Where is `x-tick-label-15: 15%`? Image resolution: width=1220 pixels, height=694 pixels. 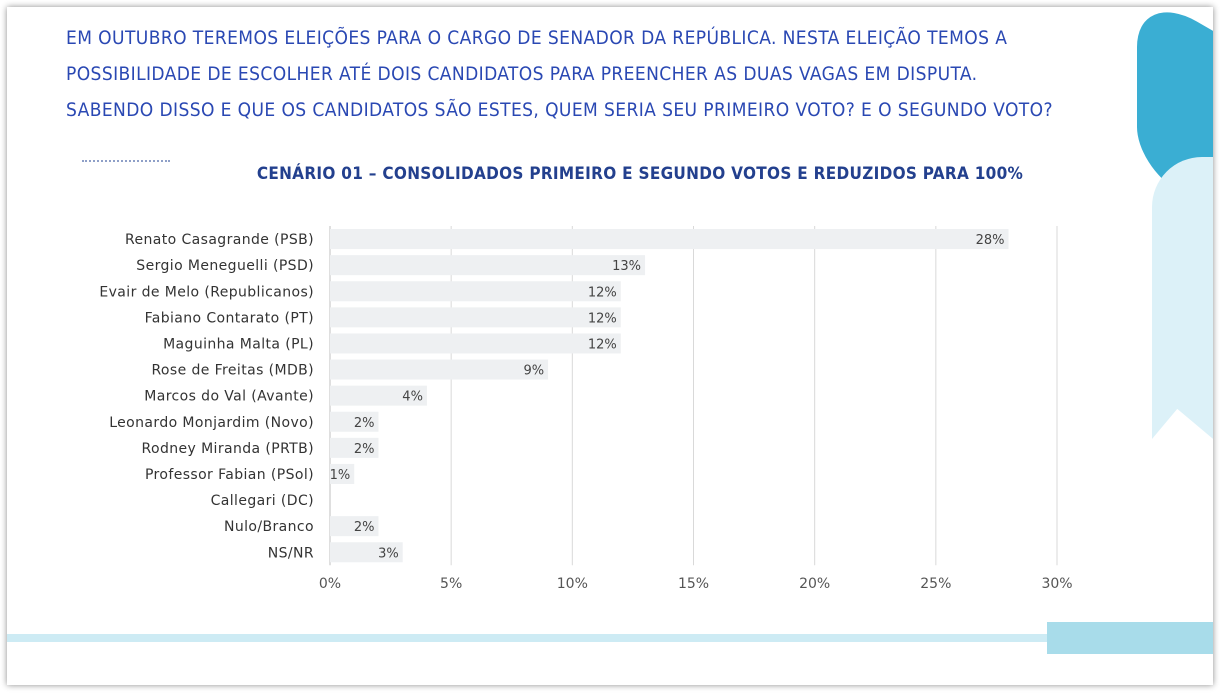 x-tick-label-15: 15% is located at coordinates (693, 584).